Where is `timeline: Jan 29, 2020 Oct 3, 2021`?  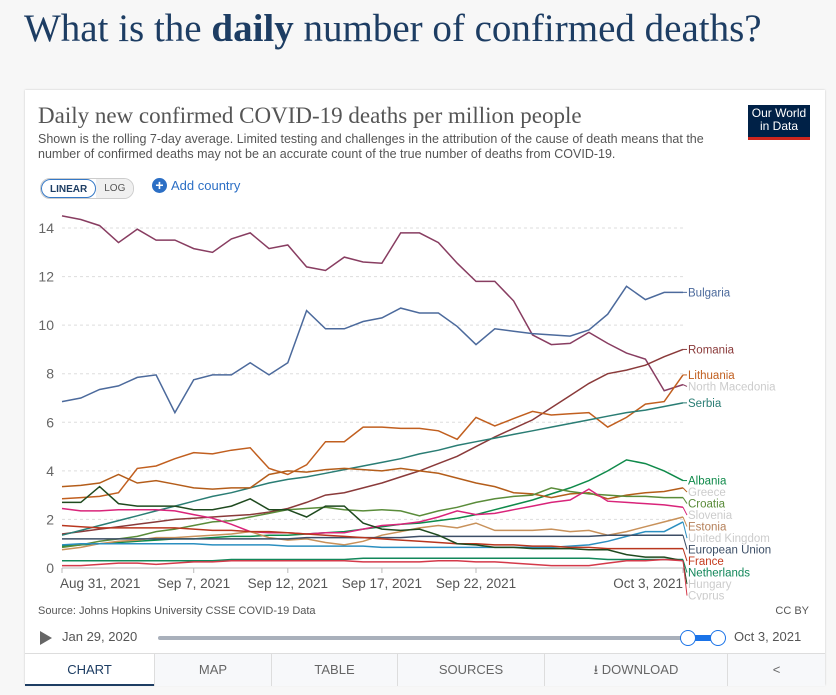 timeline: Jan 29, 2020 Oct 3, 2021 is located at coordinates (425, 638).